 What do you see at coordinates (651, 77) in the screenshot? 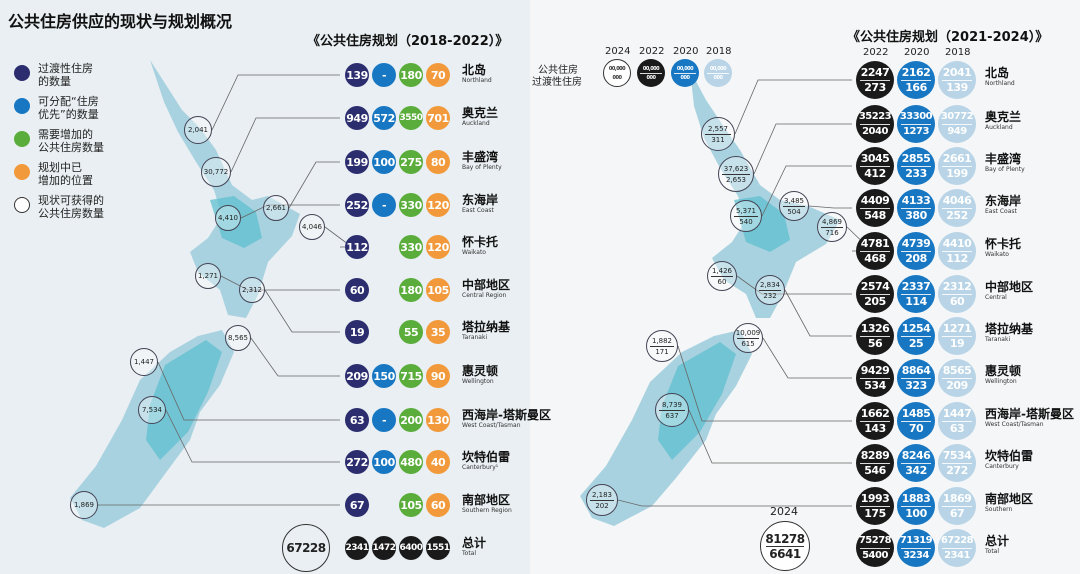
I see `key-swatch-bottom: 000` at bounding box center [651, 77].